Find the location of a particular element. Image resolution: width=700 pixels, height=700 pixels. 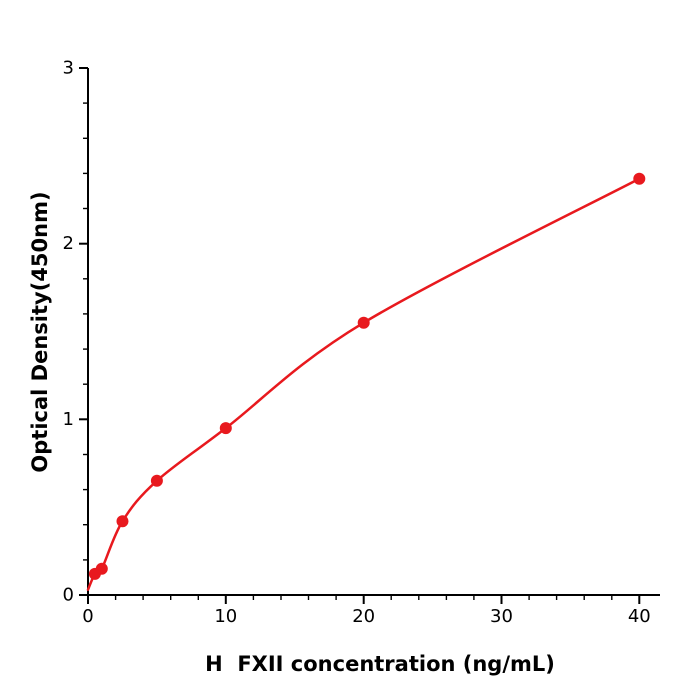

y-tick-label: 1 is located at coordinates (68, 419).